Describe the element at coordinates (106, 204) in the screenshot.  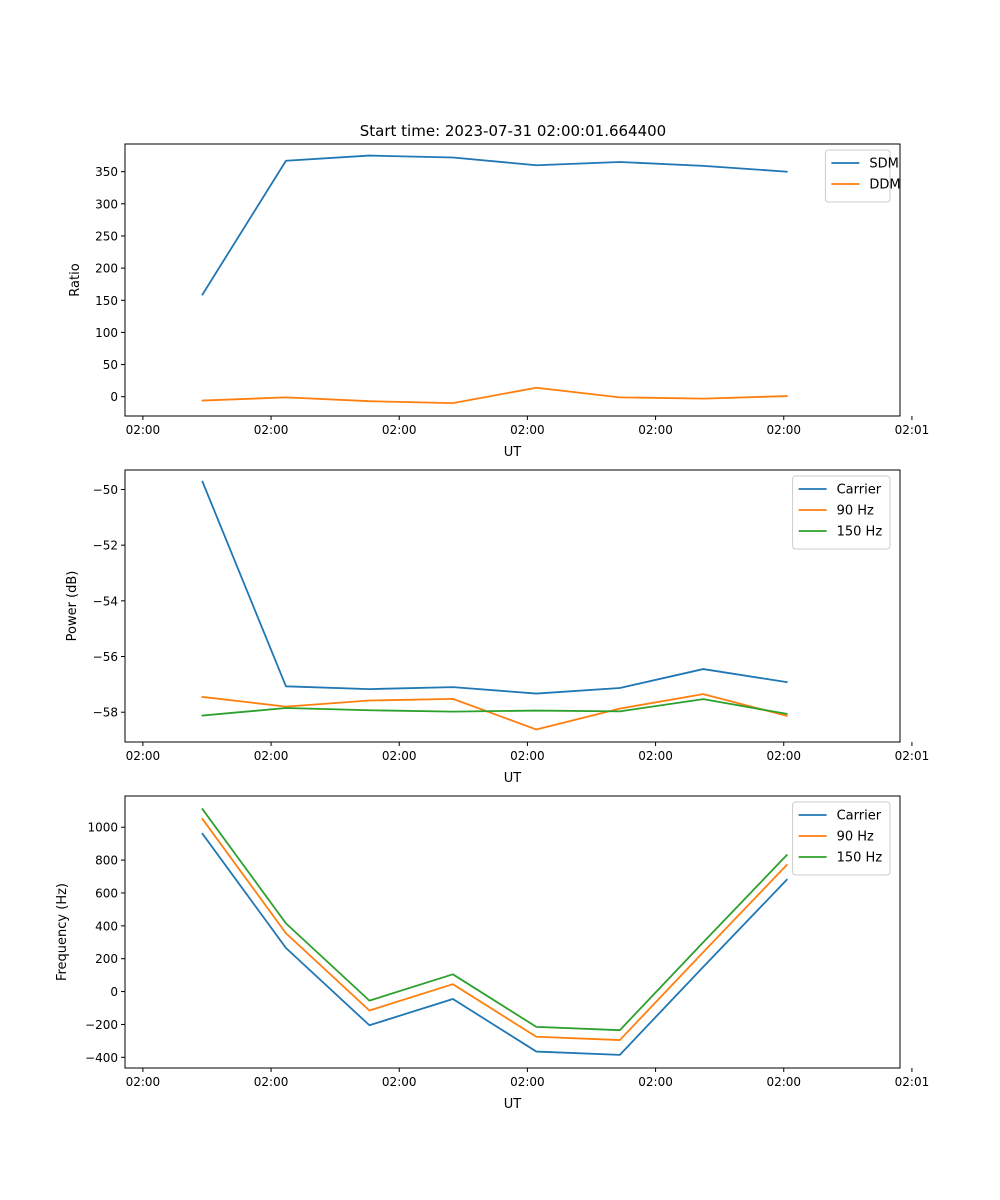
I see `y-tick-label: 300` at that location.